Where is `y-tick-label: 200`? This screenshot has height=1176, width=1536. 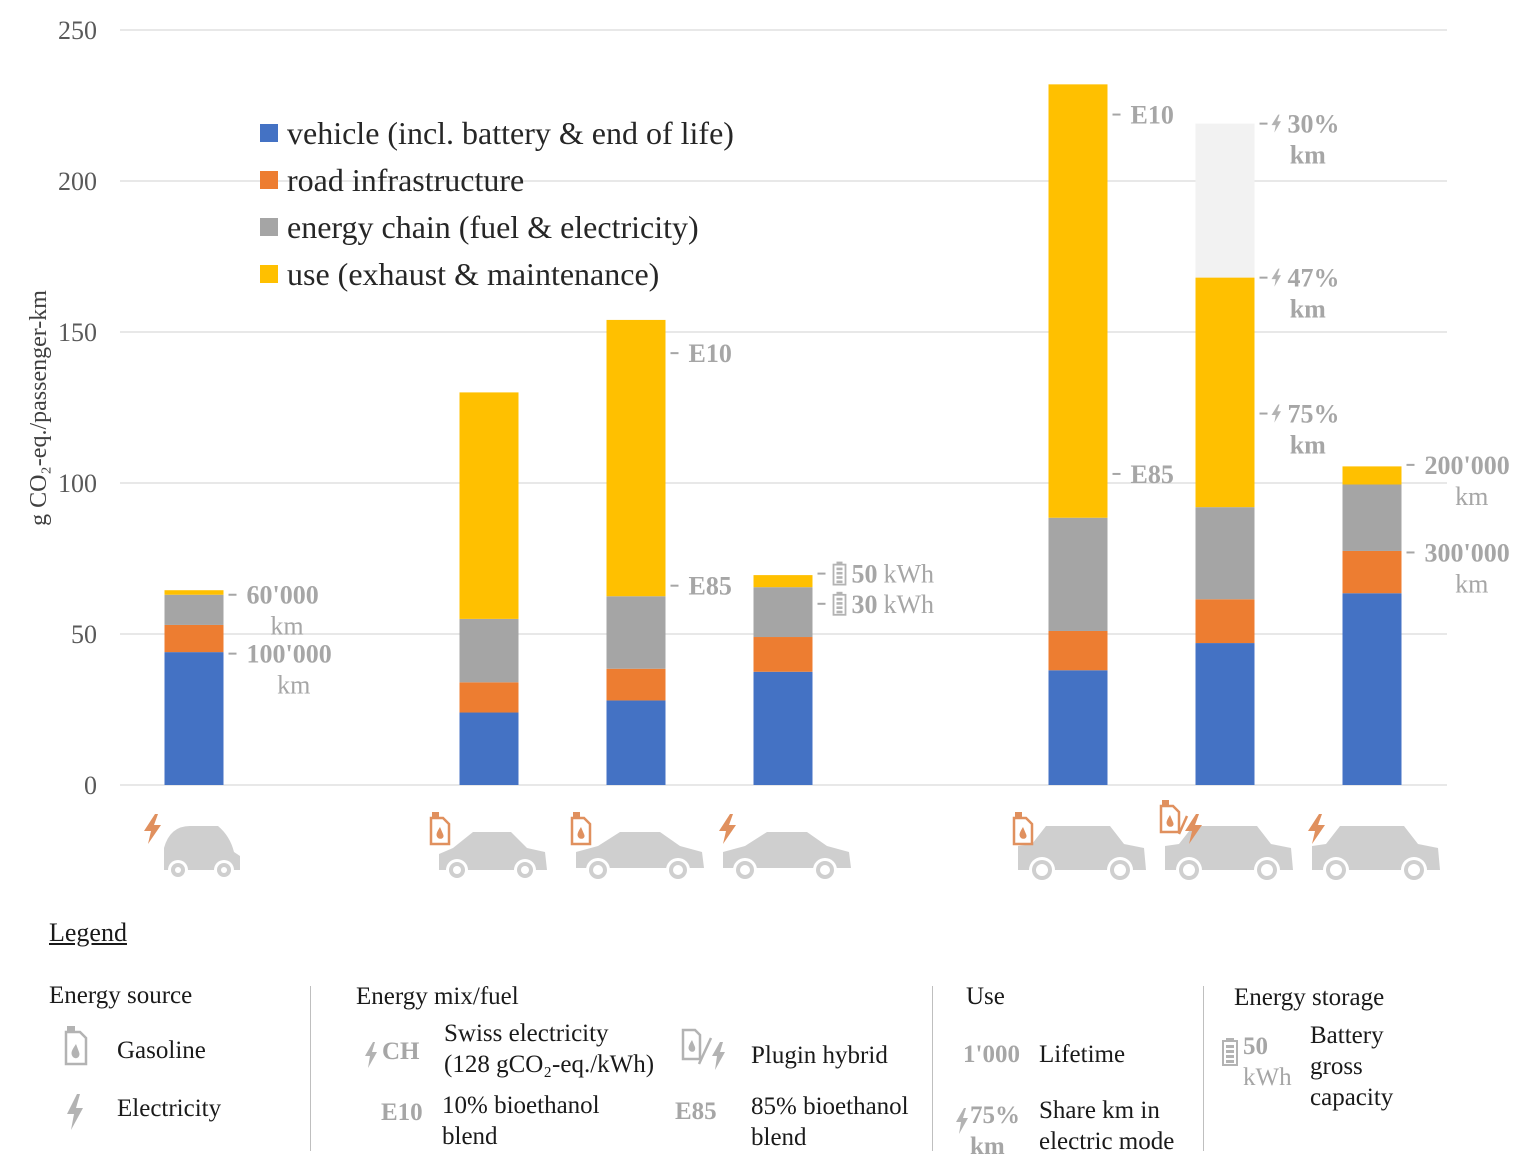 y-tick-label: 200 is located at coordinates (77, 181).